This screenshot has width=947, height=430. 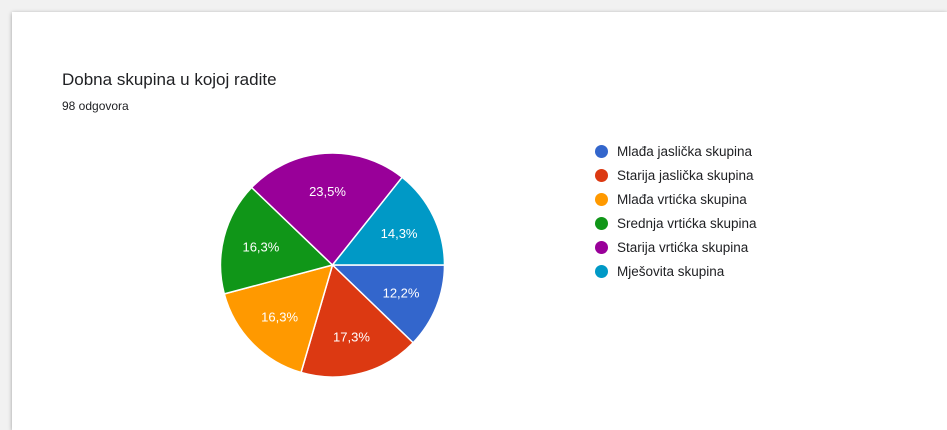 I want to click on slice-label: 12,2%, so click(x=401, y=293).